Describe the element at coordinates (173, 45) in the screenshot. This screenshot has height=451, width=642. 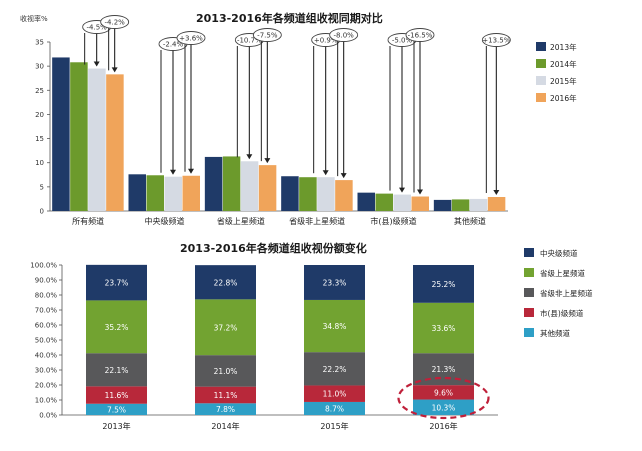
I see `annotation-label: -2.4%` at that location.